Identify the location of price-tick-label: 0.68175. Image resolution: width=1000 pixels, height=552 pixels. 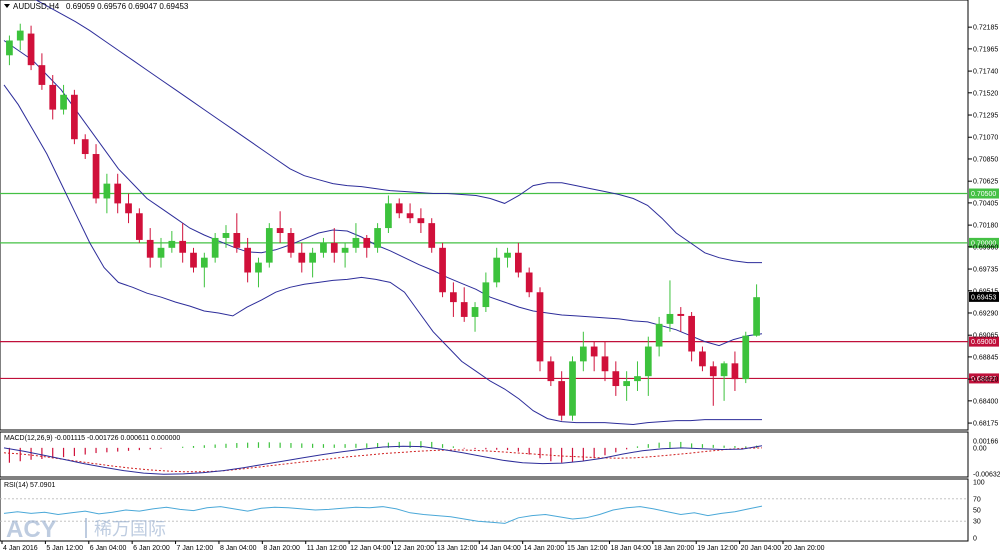
(985, 424).